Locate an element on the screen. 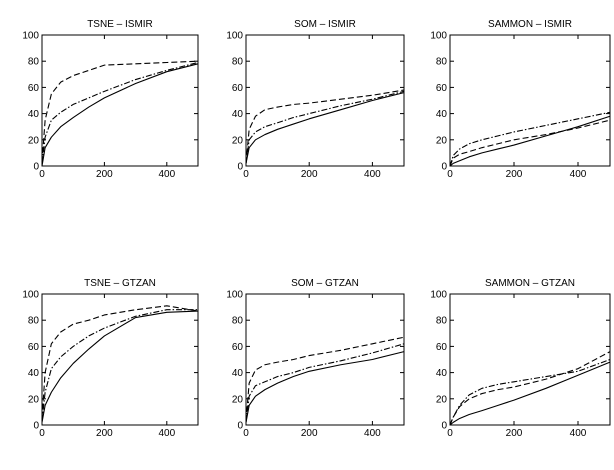 Image resolution: width=614 pixels, height=470 pixels. chart-panel: SOM – GTZAN 0 20 40 60 80 100 0 200 400 is located at coordinates (315, 358).